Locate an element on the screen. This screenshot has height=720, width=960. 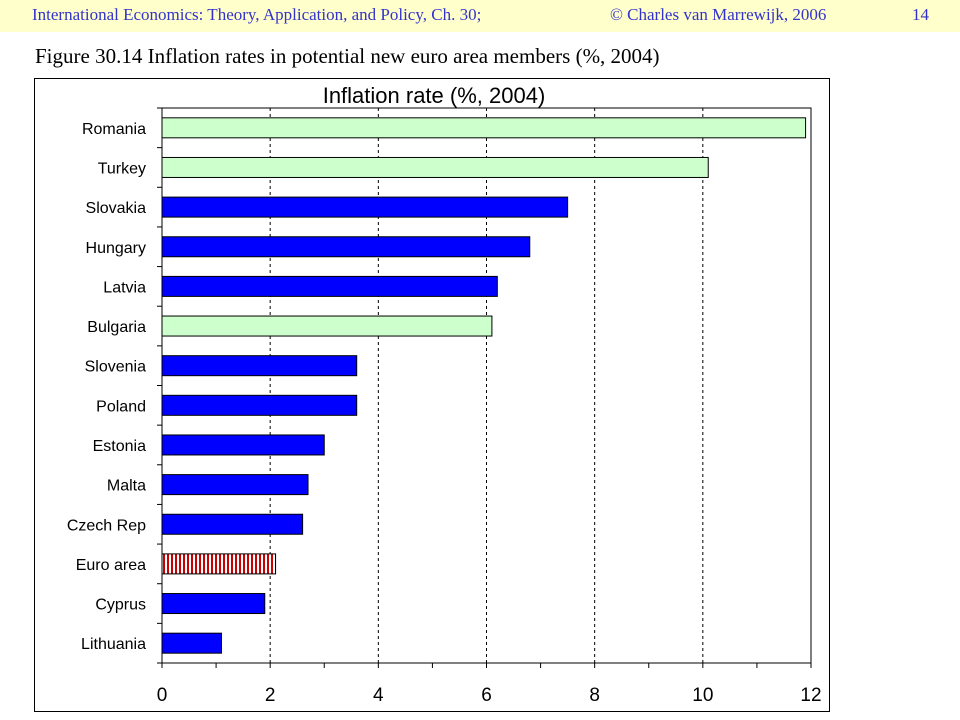
category-label-bulgaria: Bulgaria is located at coordinates (116, 327).